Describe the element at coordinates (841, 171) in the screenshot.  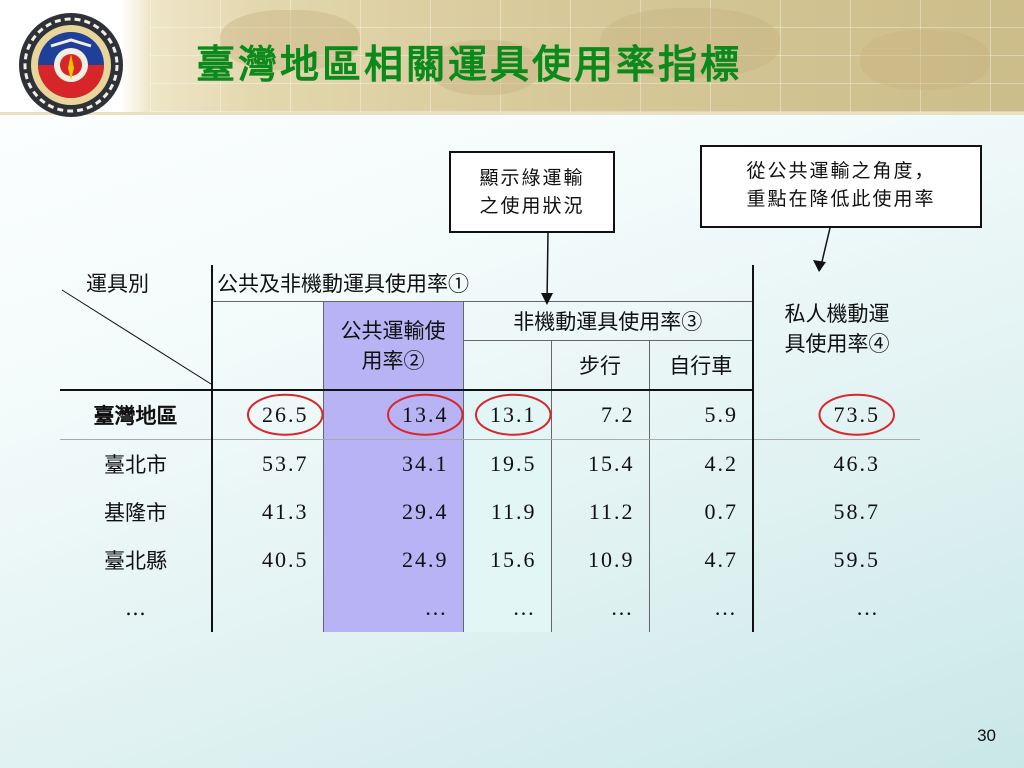
I see `callout-text-line: 從公共運輸之角度，` at that location.